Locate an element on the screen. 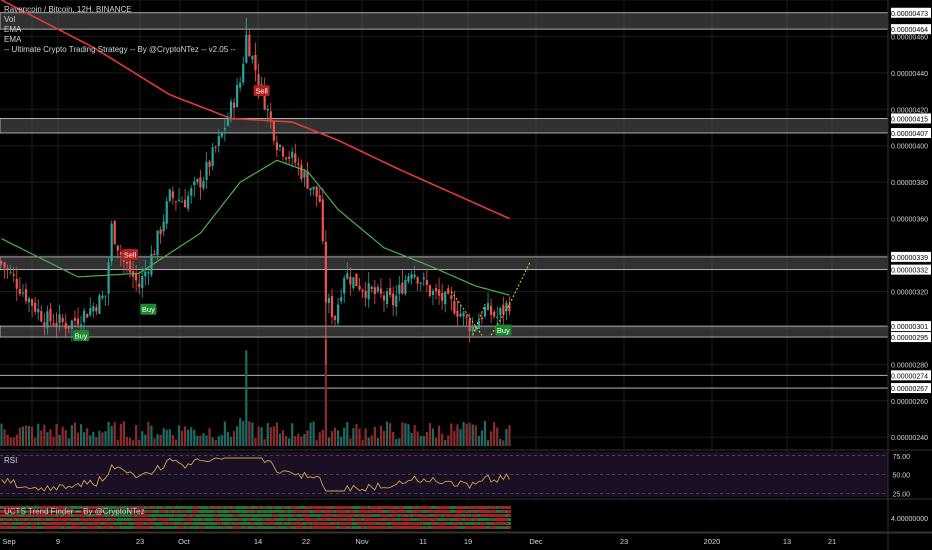  vol-indicator-label: Vol is located at coordinates (10, 19).